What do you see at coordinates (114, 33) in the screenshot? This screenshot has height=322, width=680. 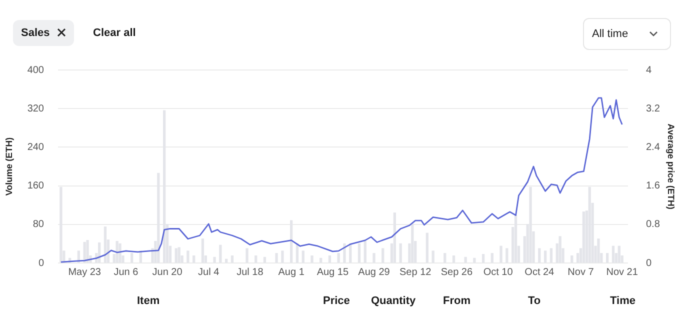 I see `text: Clear all` at bounding box center [114, 33].